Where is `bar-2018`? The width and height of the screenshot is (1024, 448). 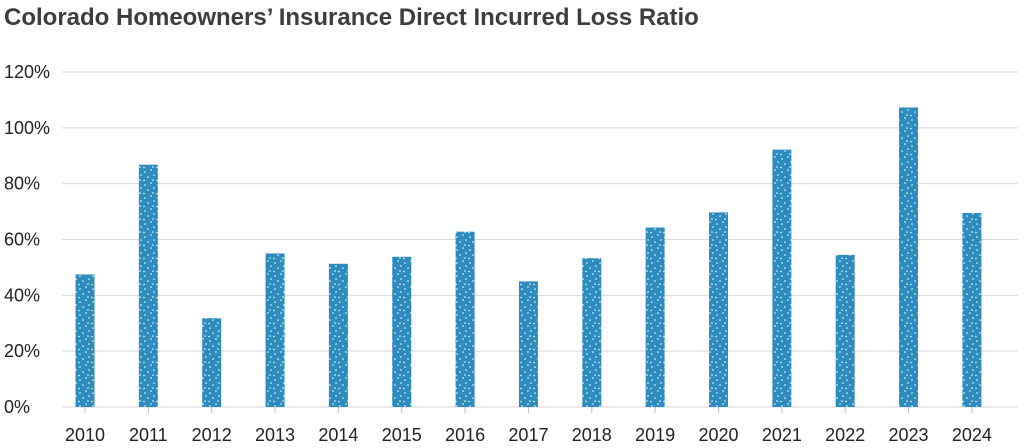
bar-2018 is located at coordinates (592, 332).